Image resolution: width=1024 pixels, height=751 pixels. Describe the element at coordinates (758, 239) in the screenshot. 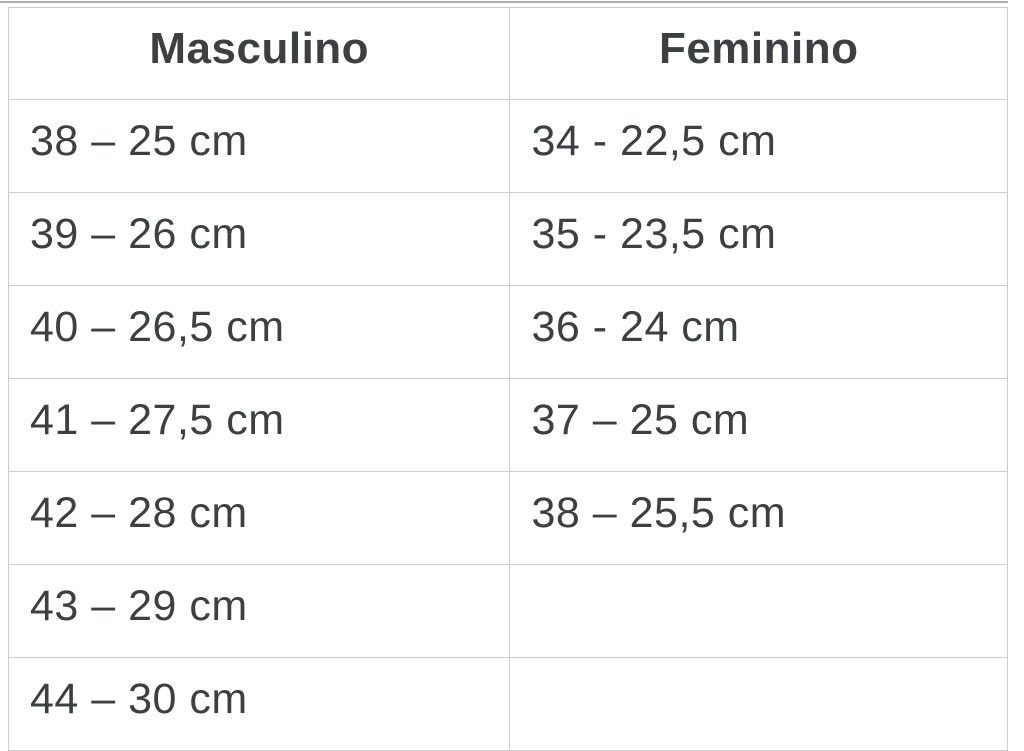

I see `size-cell-feminino: 35 - 23,5 cm` at that location.